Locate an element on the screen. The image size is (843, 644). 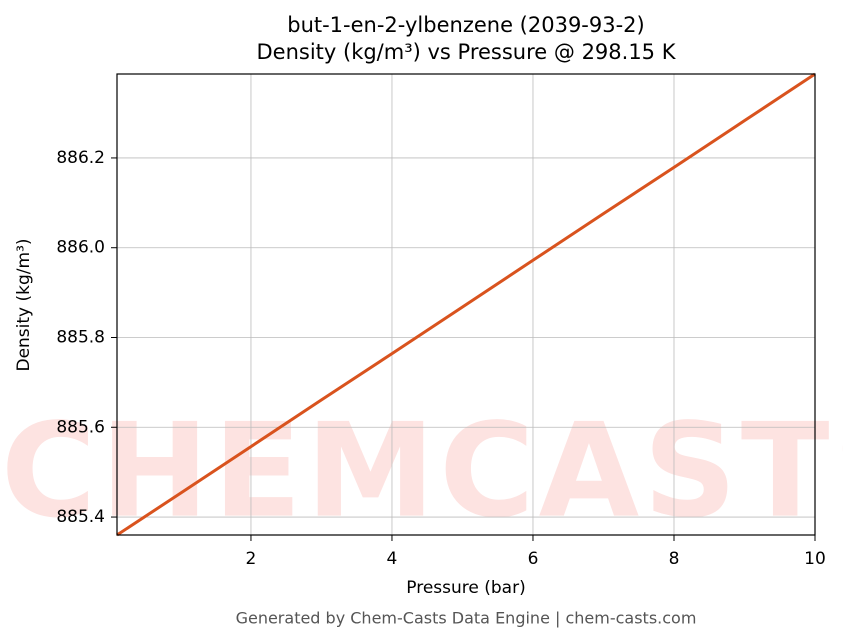
chart-subtitle: Density (kg/m³) vs Pressure @ 298.15 K is located at coordinates (466, 52).